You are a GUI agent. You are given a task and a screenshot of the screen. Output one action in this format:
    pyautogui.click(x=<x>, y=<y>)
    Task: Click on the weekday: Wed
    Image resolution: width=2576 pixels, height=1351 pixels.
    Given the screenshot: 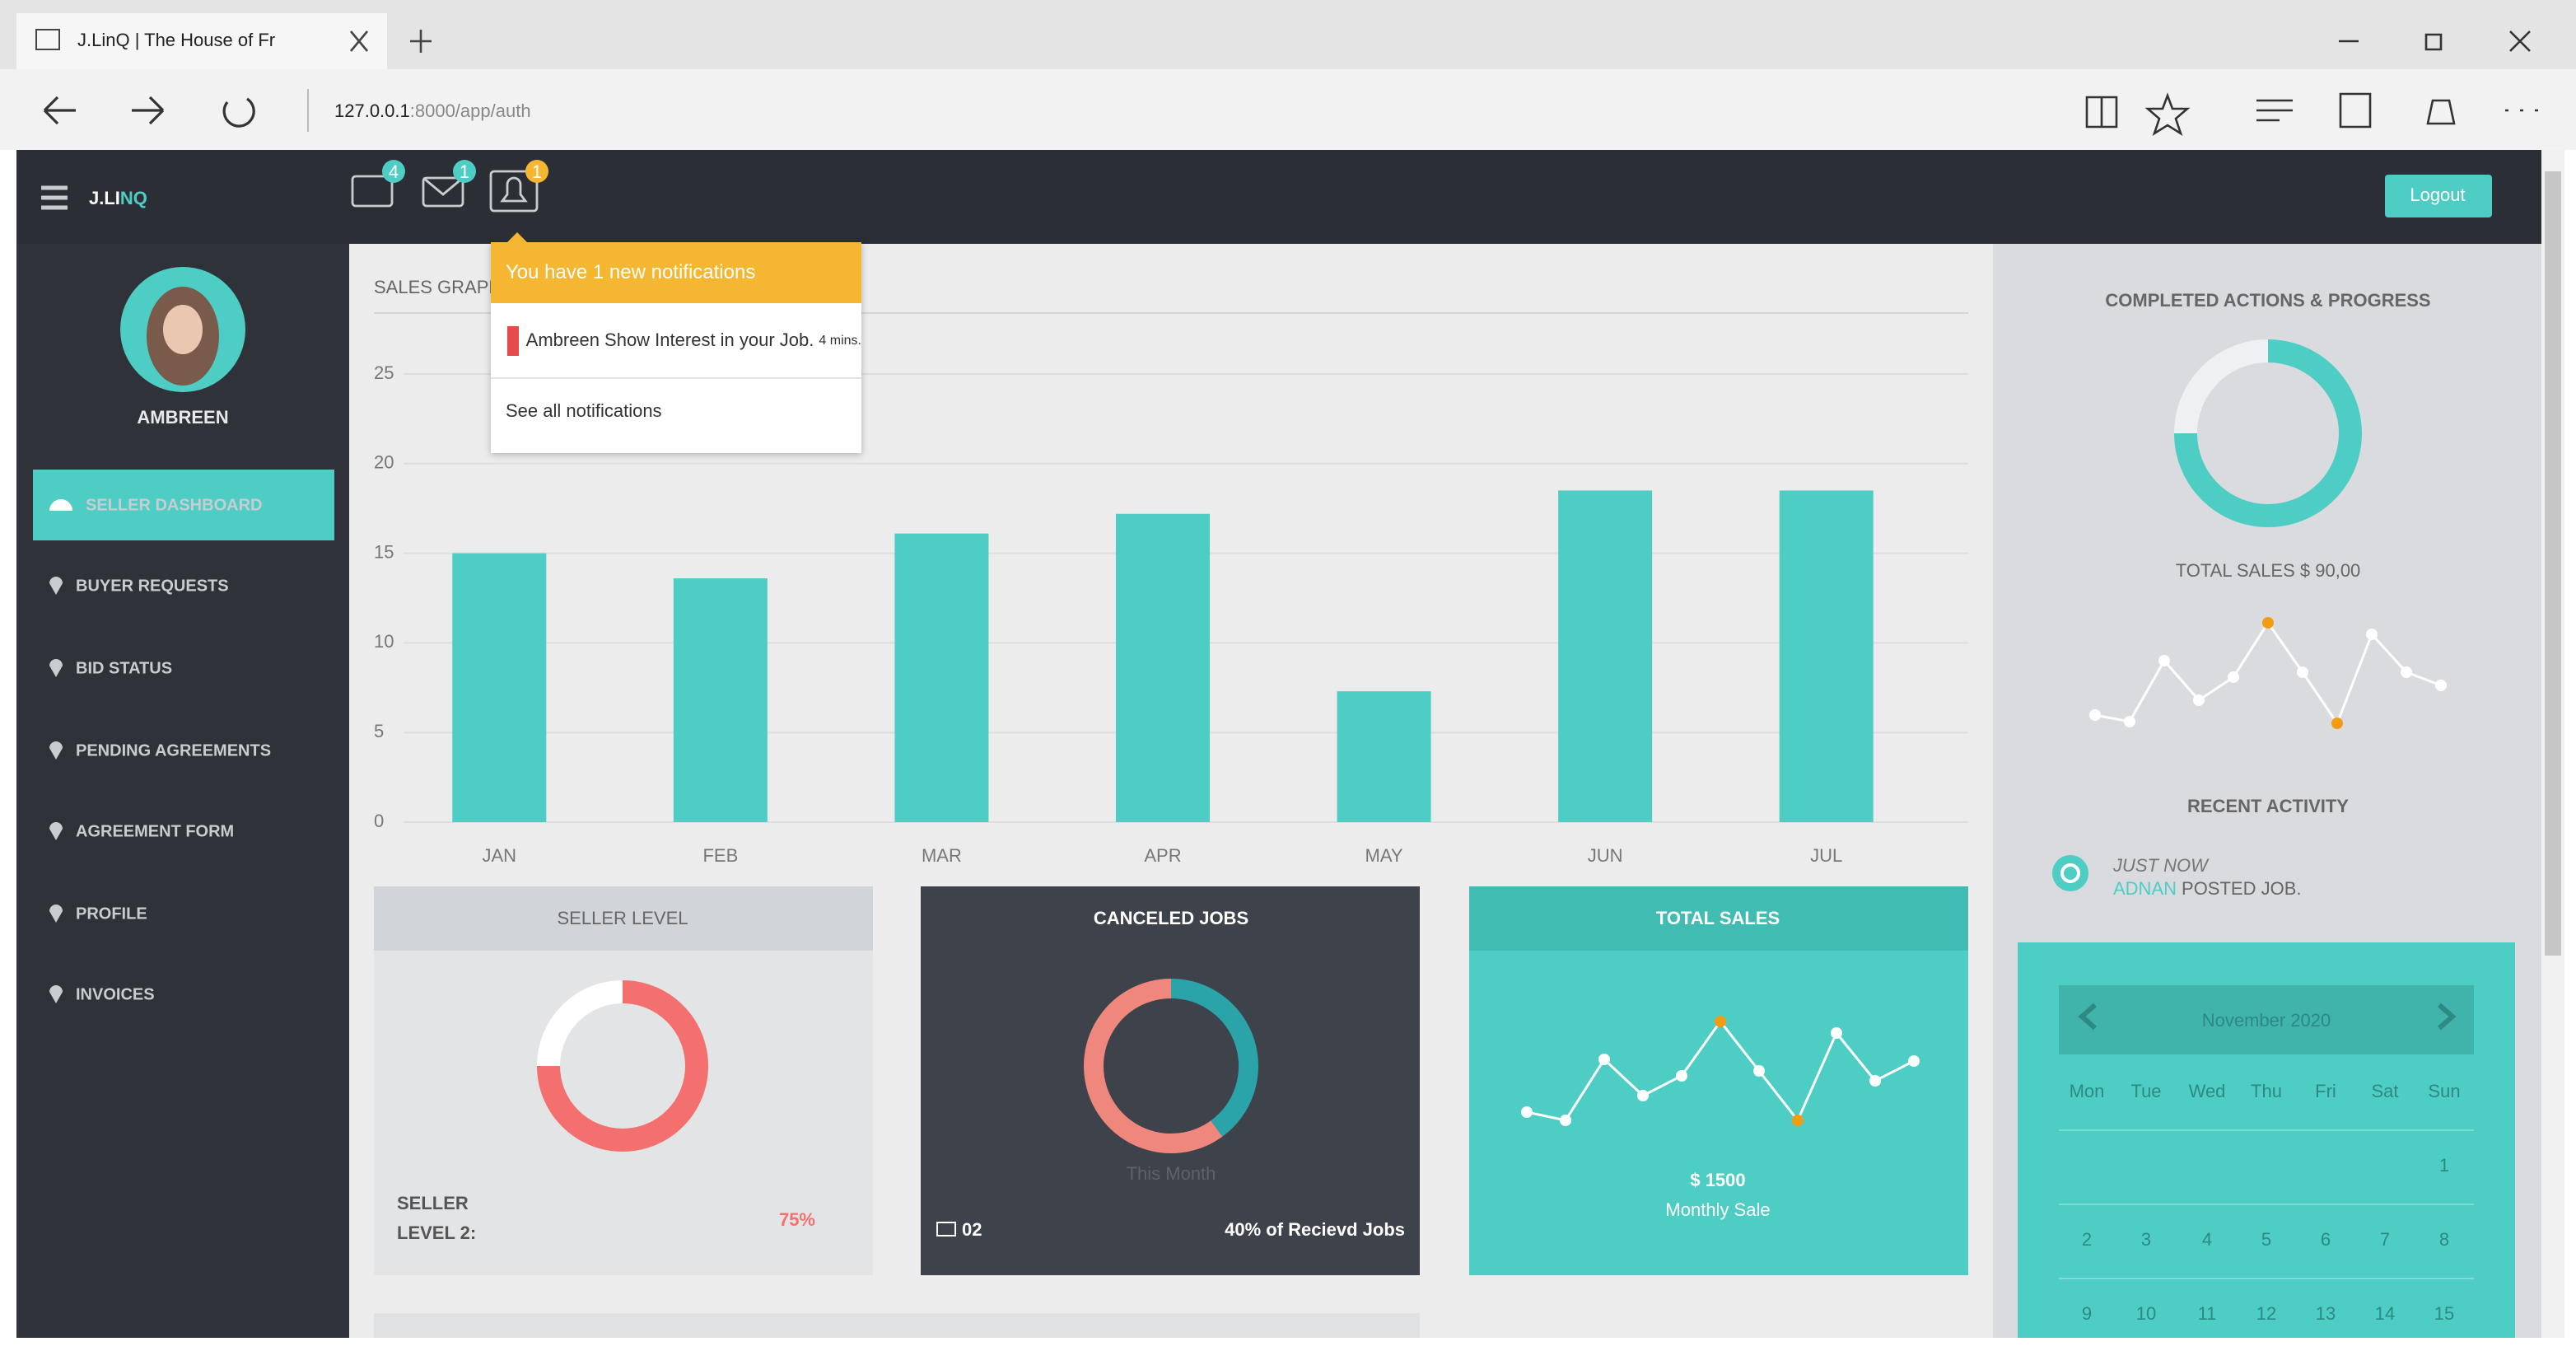 What is the action you would take?
    pyautogui.click(x=2207, y=1091)
    